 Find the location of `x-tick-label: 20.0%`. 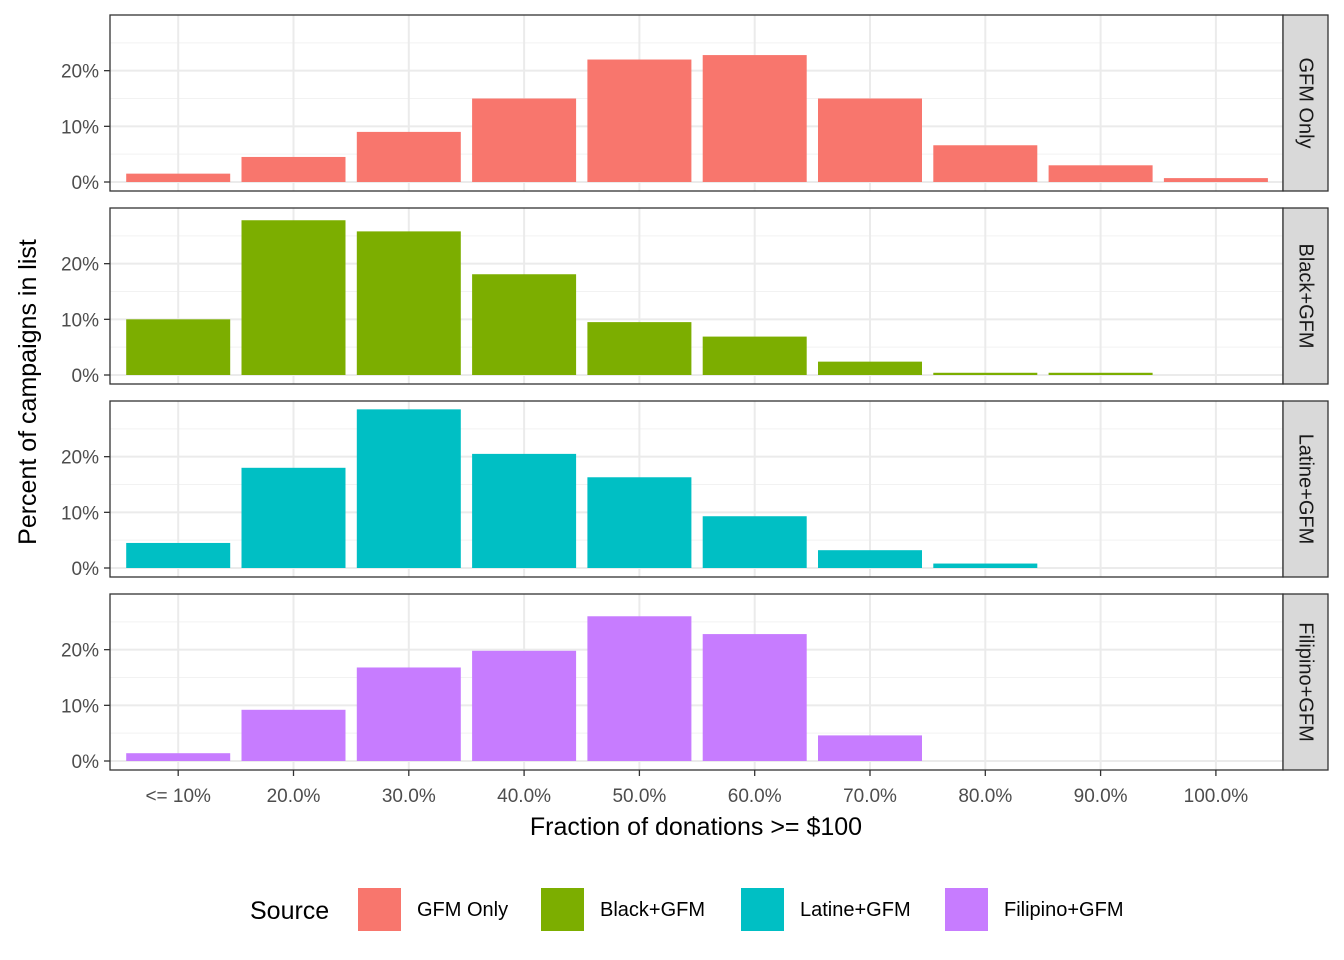

x-tick-label: 20.0% is located at coordinates (294, 796).